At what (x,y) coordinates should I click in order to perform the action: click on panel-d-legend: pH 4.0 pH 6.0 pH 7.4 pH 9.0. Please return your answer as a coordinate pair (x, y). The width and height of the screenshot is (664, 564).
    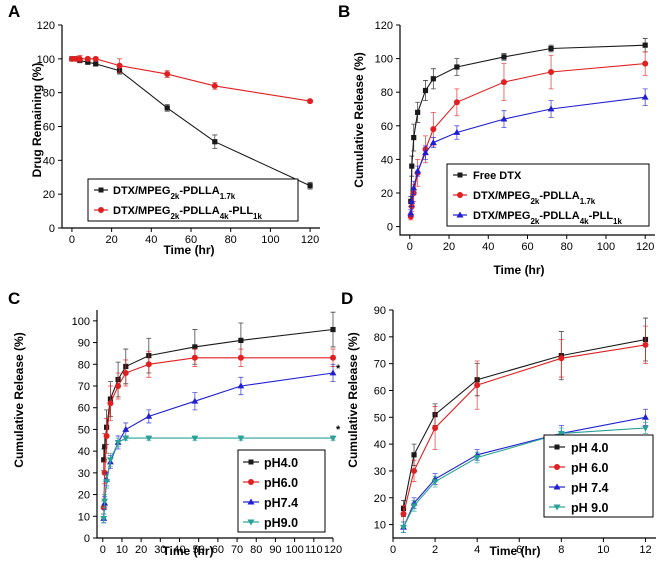
    Looking at the image, I should click on (598, 476).